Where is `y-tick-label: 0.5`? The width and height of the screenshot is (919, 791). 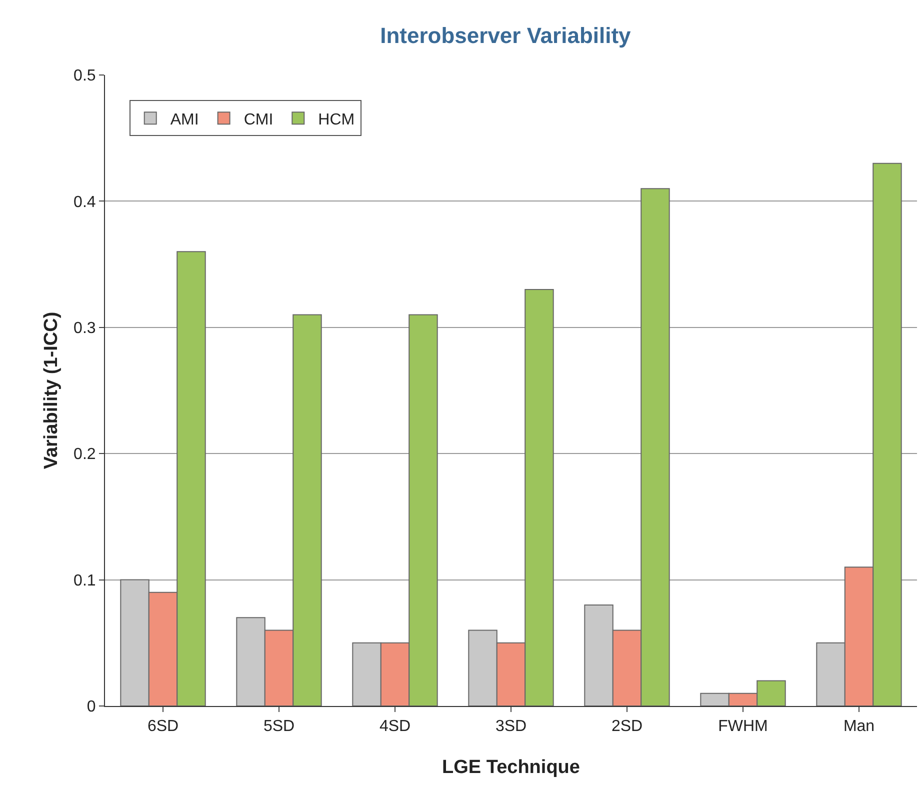
y-tick-label: 0.5 is located at coordinates (85, 76).